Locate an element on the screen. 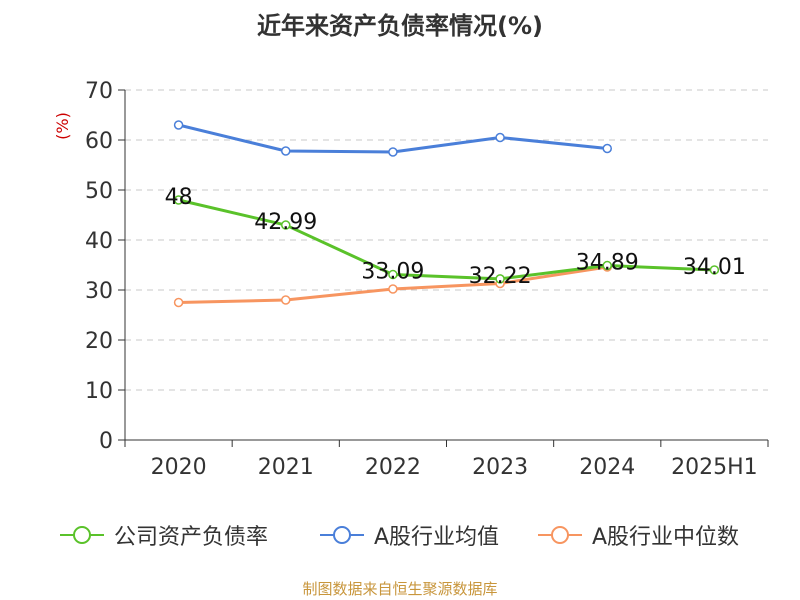 The height and width of the screenshot is (600, 800). x-tick-label: 2021 is located at coordinates (286, 467).